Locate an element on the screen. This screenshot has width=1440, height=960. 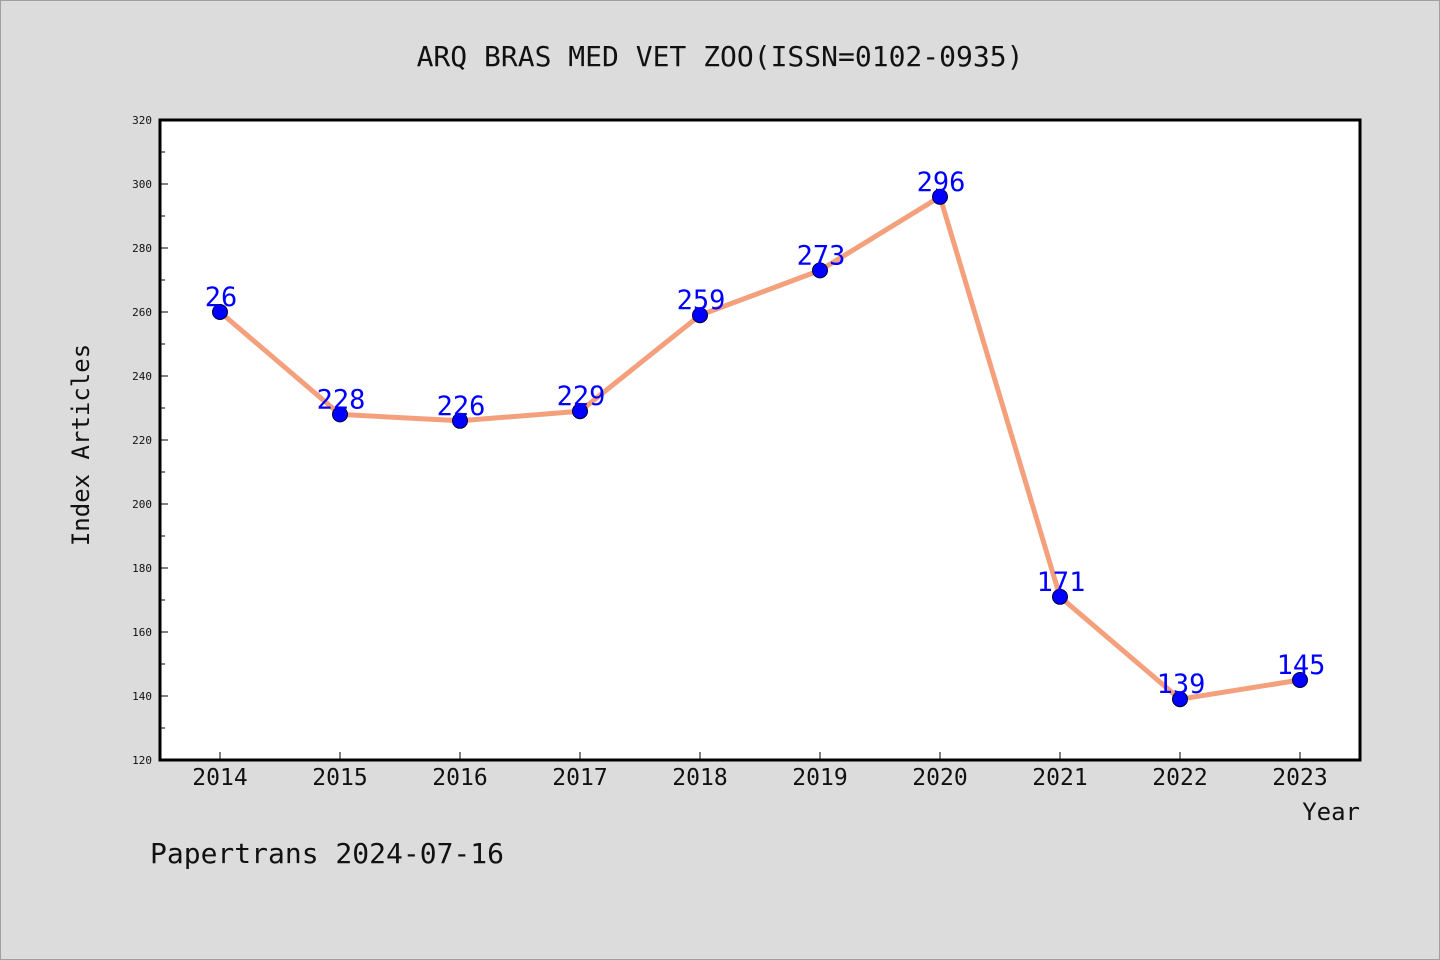
y-tick-label: 180 is located at coordinates (142, 568).